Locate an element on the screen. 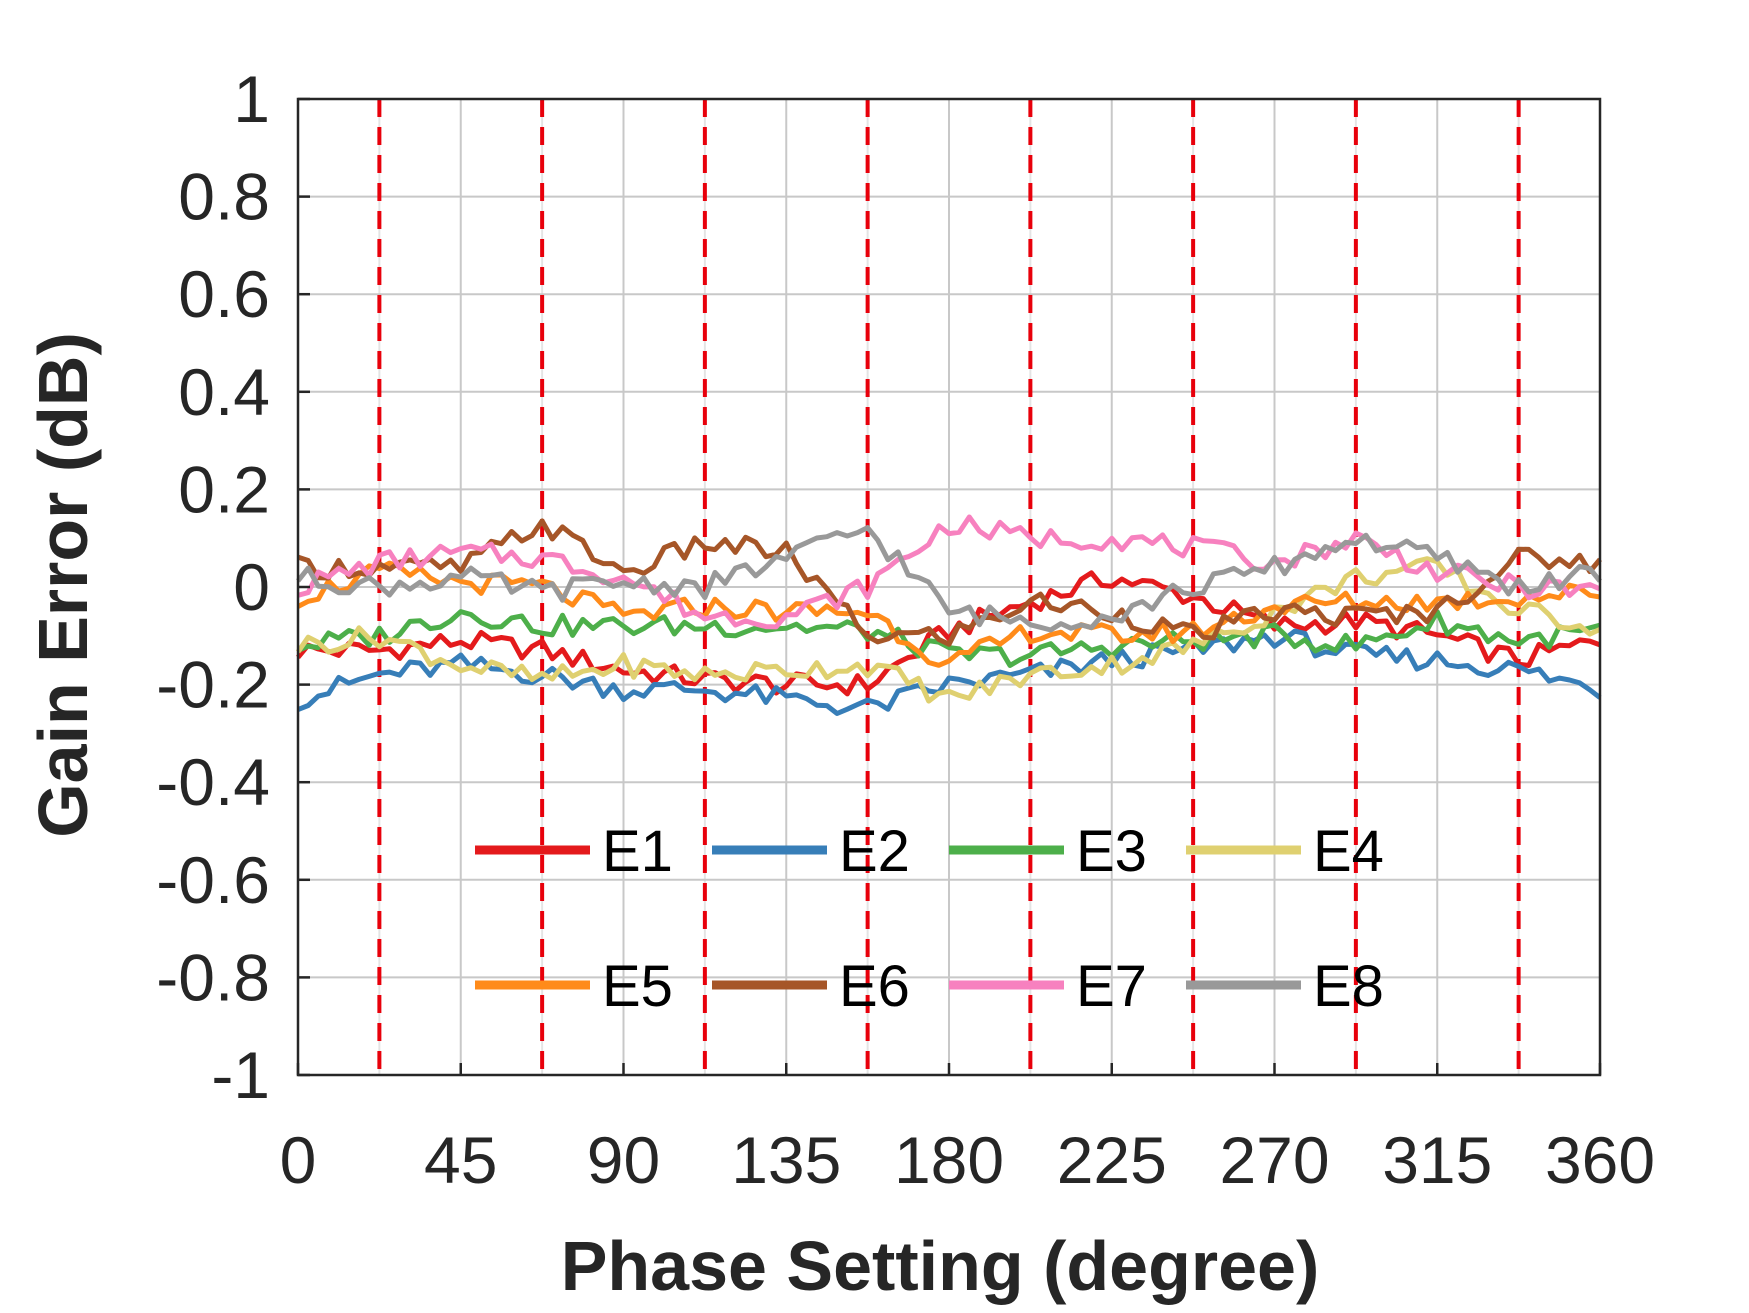 The width and height of the screenshot is (1749, 1313). y-tick-label: -0.2 is located at coordinates (213, 685).